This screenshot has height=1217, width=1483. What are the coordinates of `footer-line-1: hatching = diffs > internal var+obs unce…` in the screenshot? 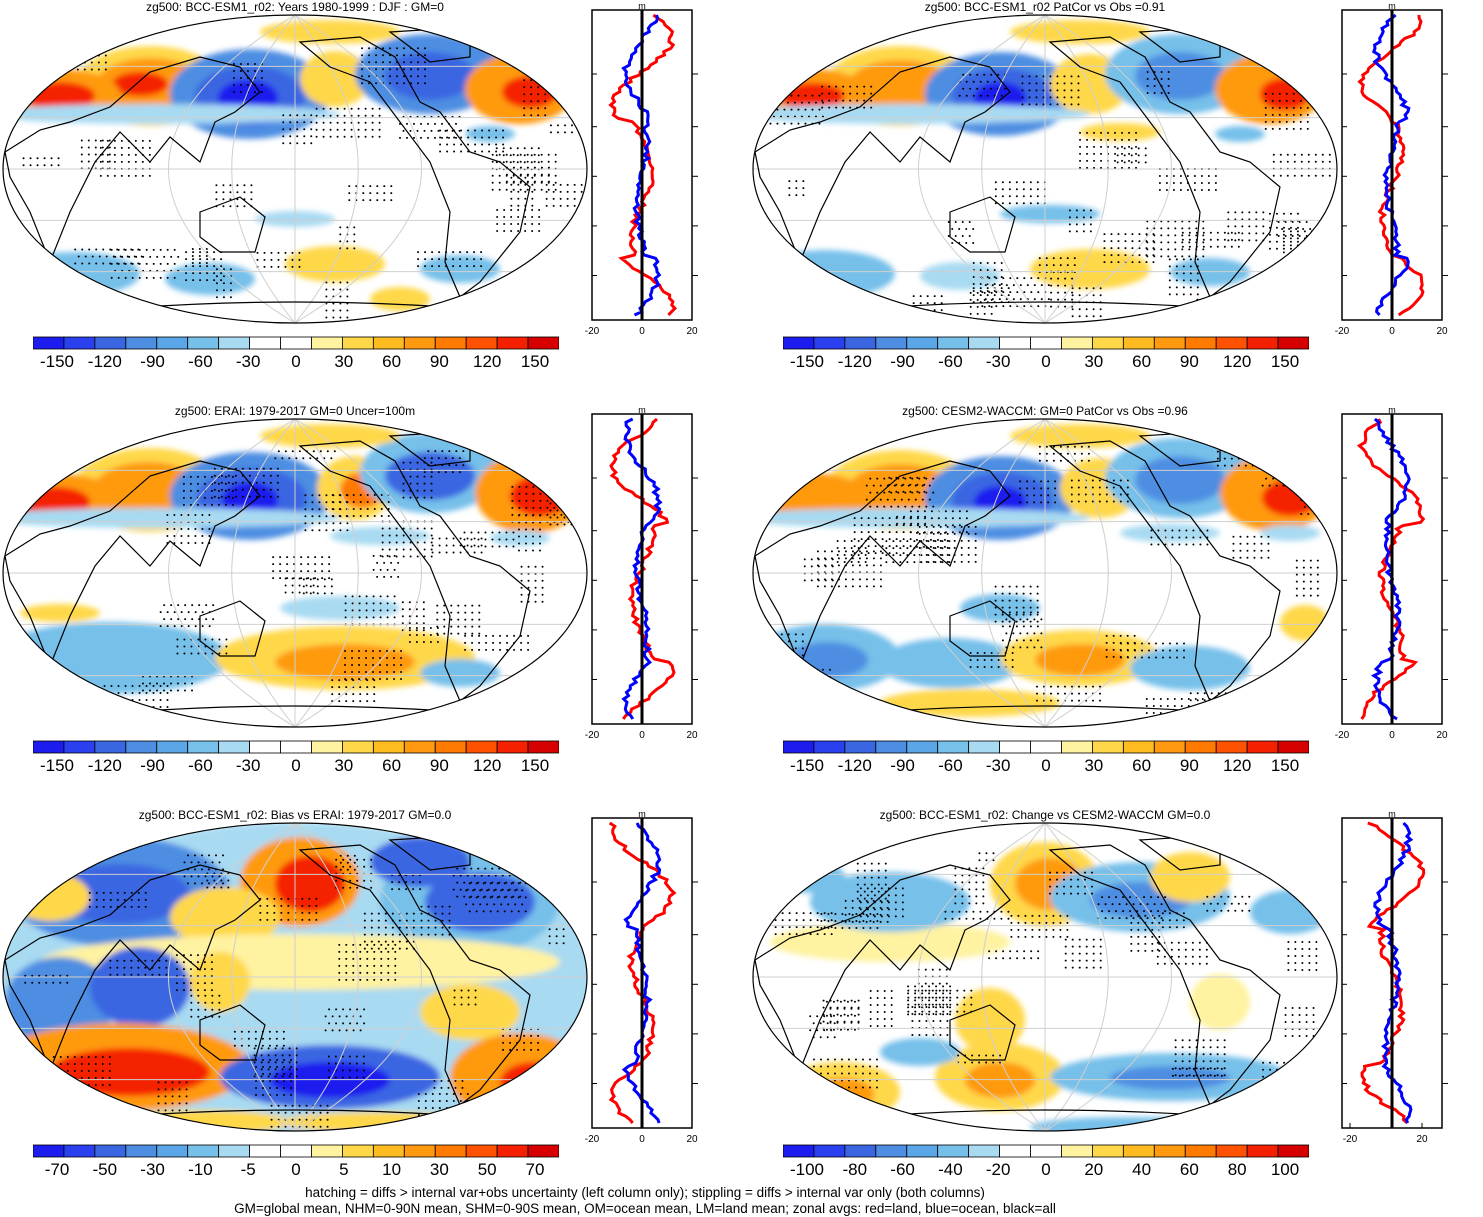 It's located at (645, 1192).